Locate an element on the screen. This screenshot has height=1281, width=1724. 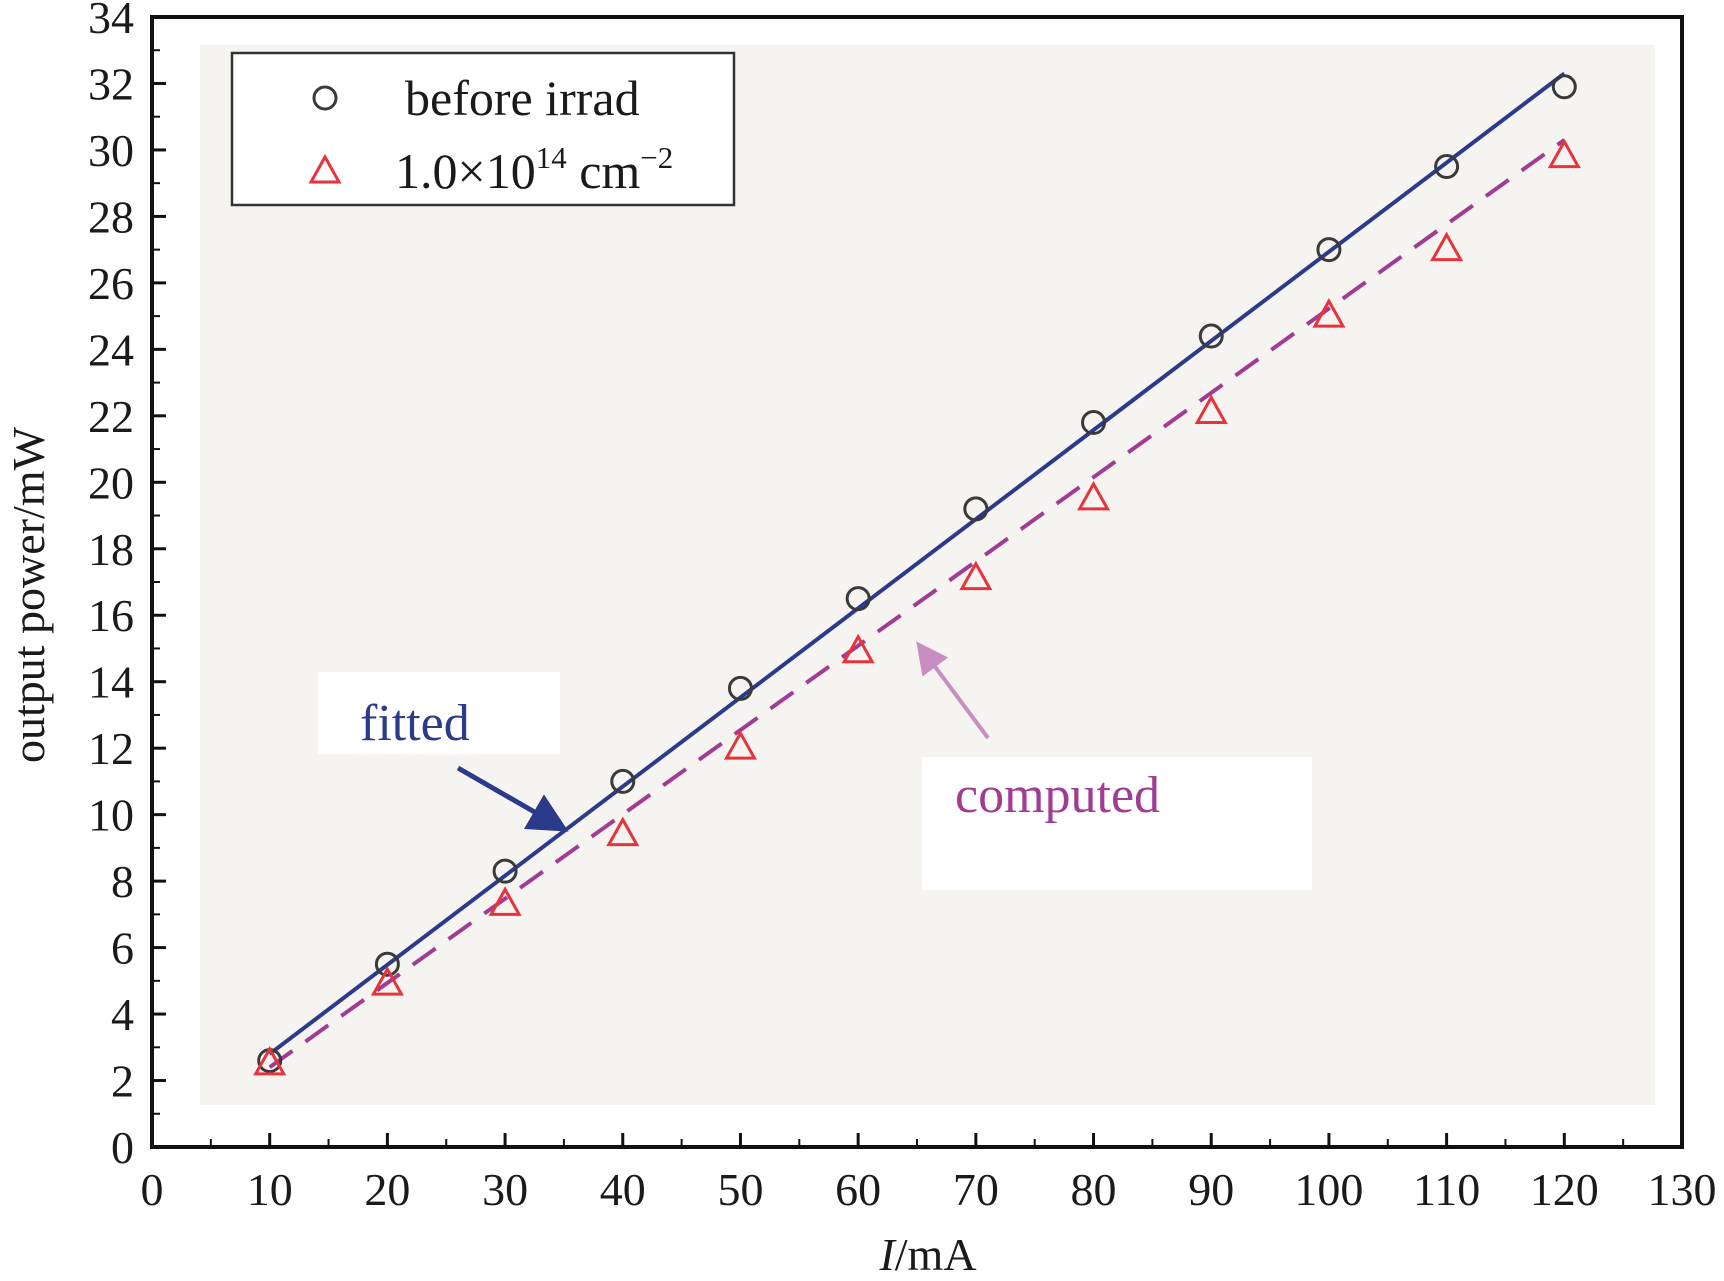
y-tick-label: 10 is located at coordinates (111, 815).